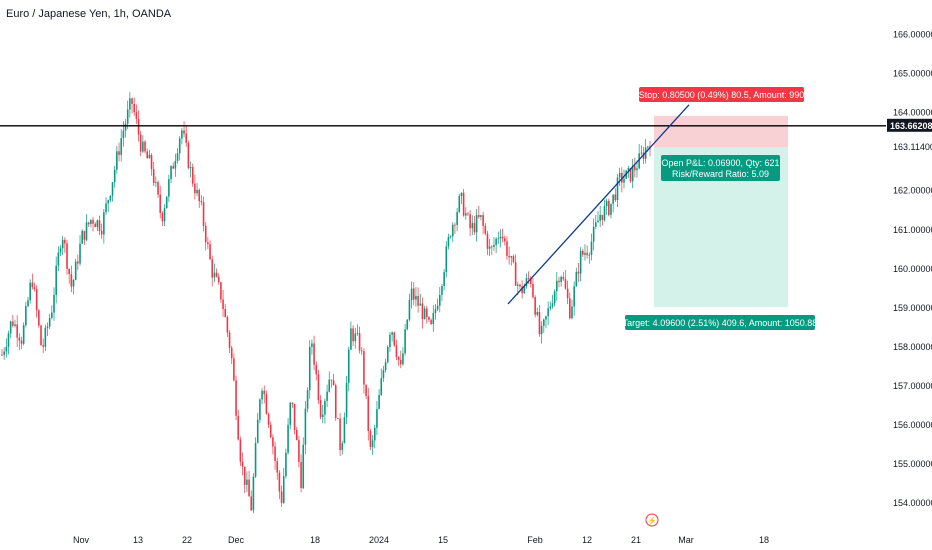  I want to click on event-flag: ⚡, so click(652, 520).